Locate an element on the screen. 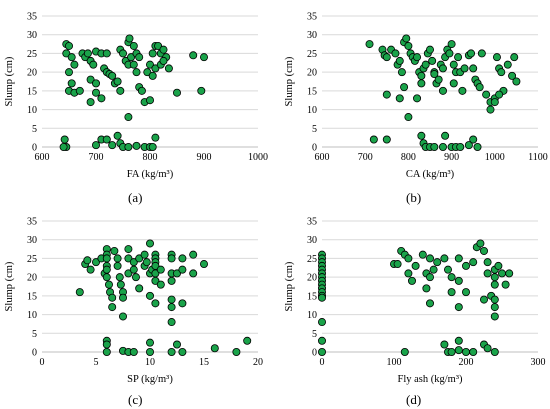 The height and width of the screenshot is (409, 550). x-tick-label: 5 is located at coordinates (96, 362).